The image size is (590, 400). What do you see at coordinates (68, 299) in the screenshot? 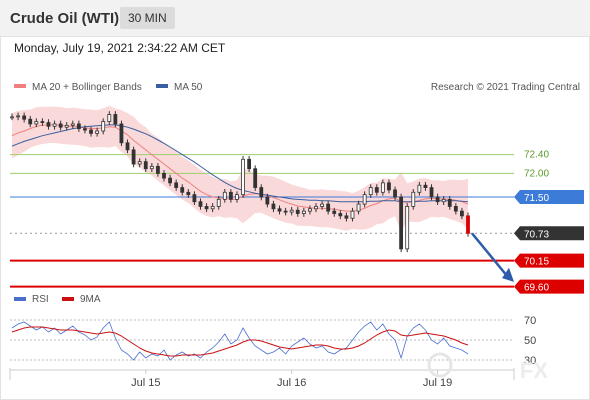
I see `legend-swatch-rsi-ma` at bounding box center [68, 299].